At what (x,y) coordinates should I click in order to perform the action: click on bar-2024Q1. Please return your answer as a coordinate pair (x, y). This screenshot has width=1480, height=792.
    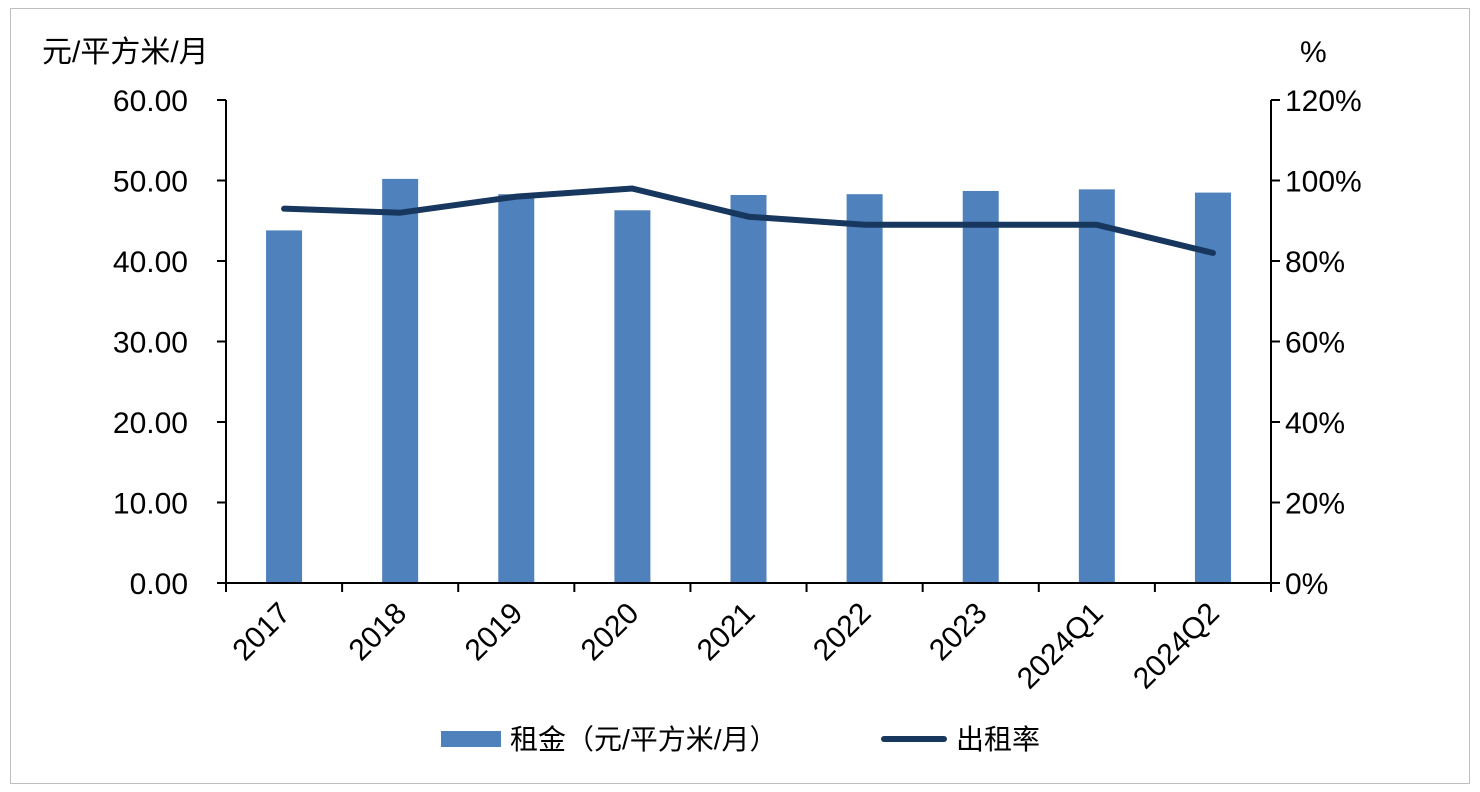
    Looking at the image, I should click on (1096, 386).